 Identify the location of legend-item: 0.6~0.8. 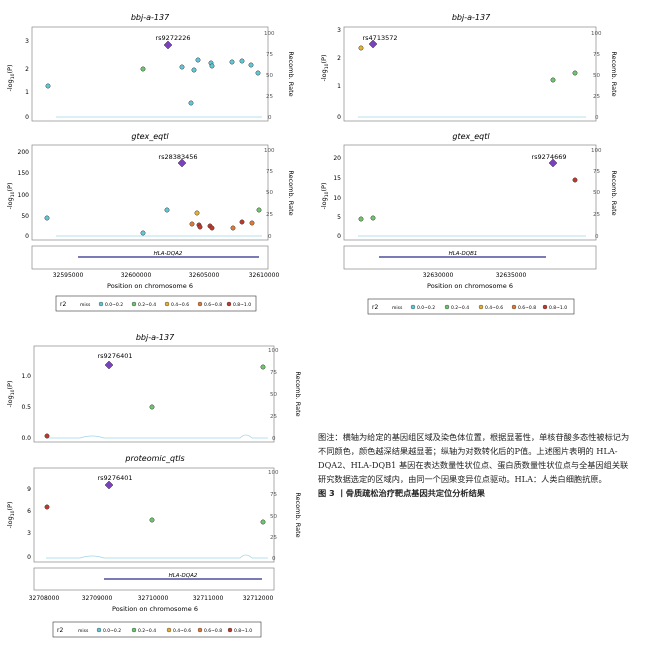
(213, 631).